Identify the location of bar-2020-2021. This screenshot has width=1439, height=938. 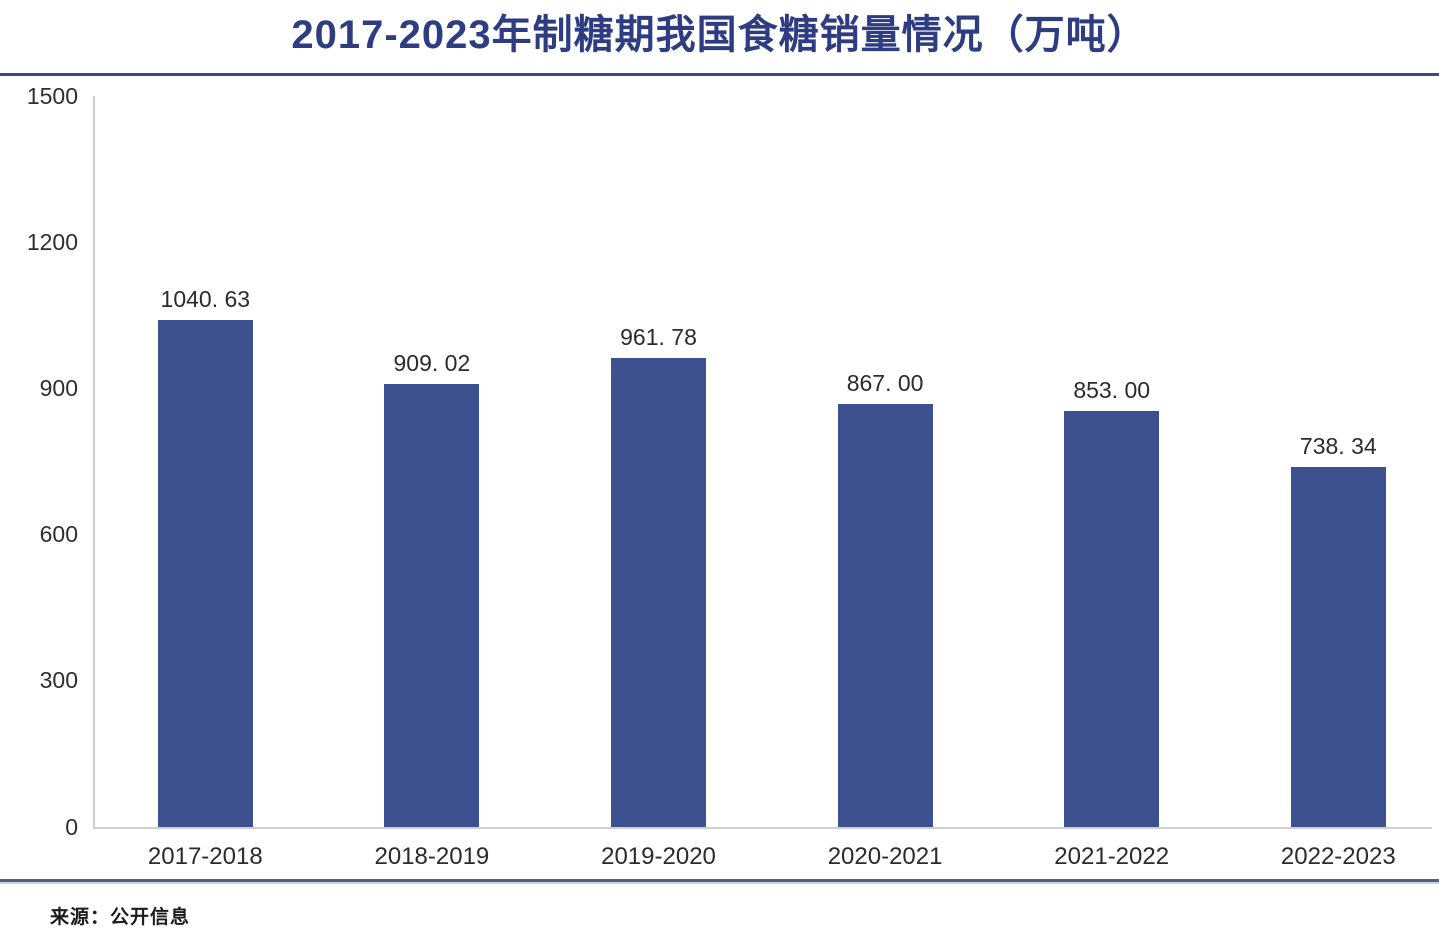
(885, 615).